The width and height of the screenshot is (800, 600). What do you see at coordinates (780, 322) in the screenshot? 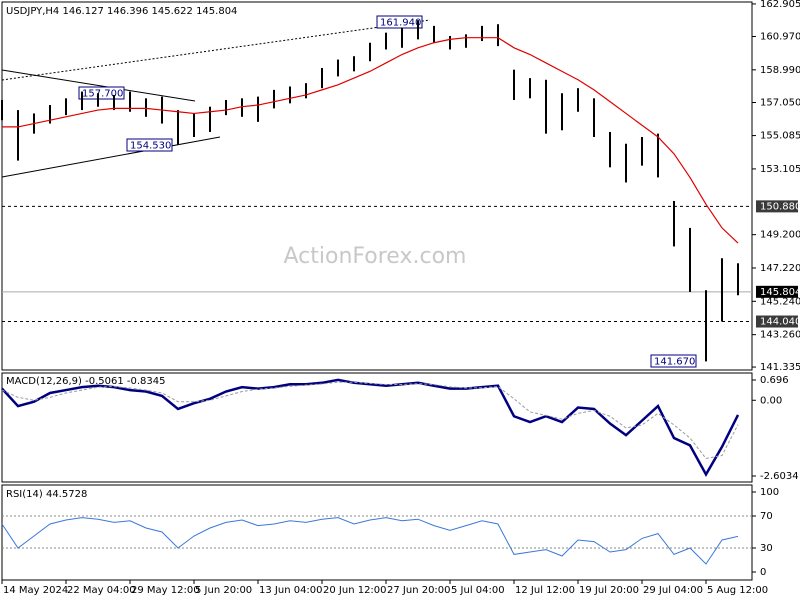
I see `level-label: 144.040` at bounding box center [780, 322].